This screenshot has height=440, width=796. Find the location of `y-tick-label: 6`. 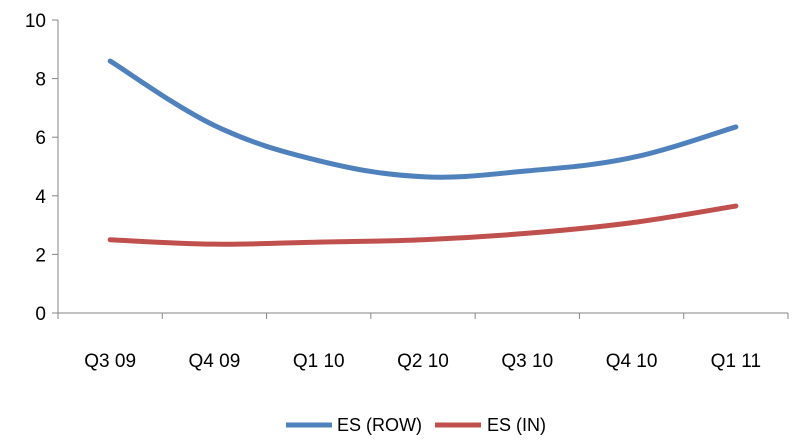

y-tick-label: 6 is located at coordinates (40, 138).